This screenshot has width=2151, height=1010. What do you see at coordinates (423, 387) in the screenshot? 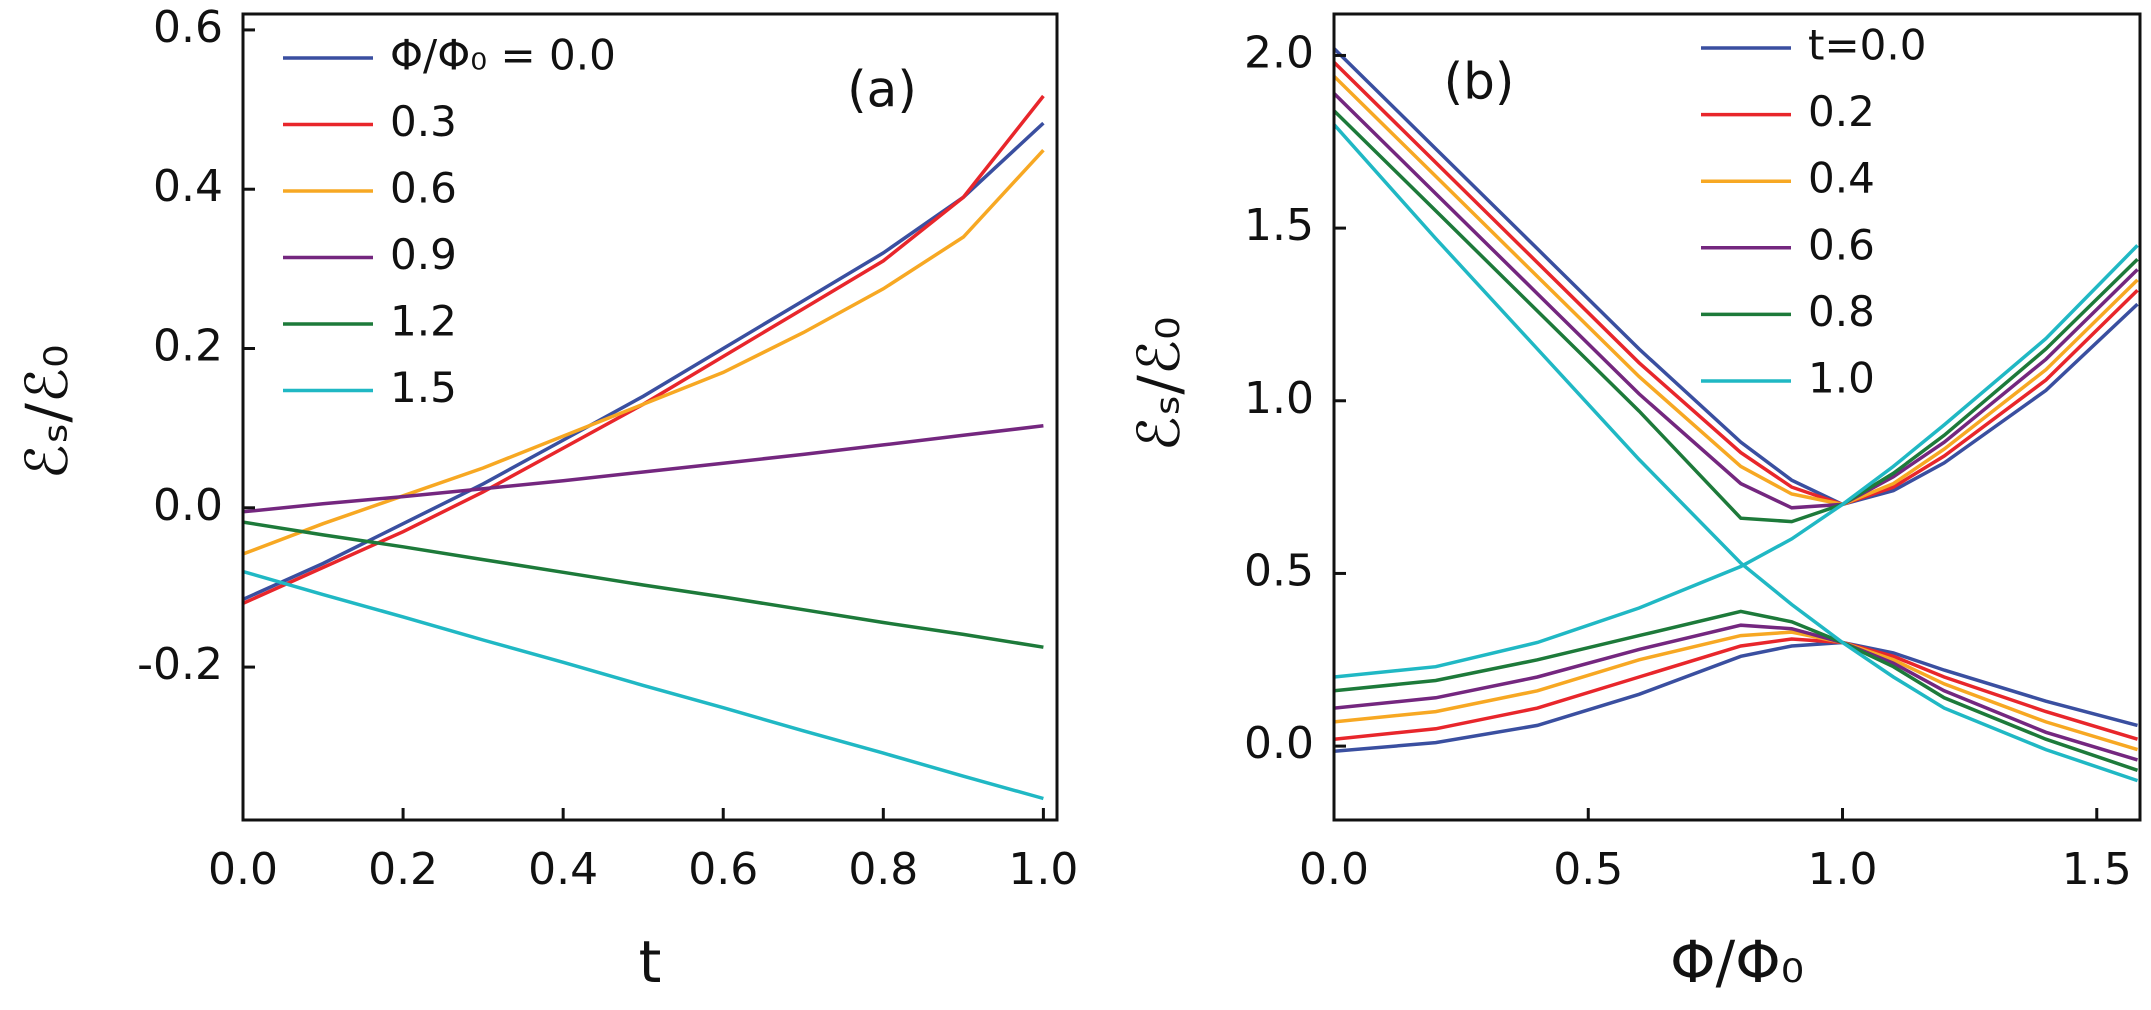
I see `legend-label: 1.5` at bounding box center [423, 387].